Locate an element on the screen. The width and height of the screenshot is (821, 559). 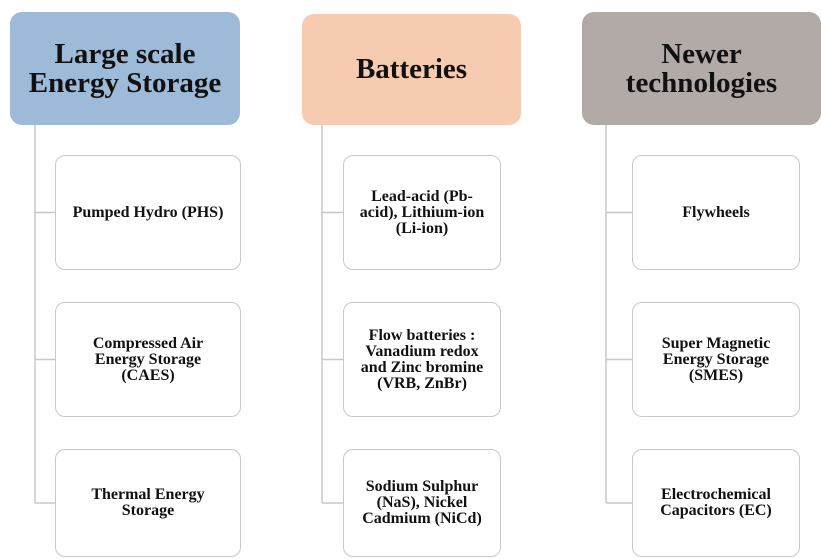
column-header: Newer technologies is located at coordinates (701, 68).